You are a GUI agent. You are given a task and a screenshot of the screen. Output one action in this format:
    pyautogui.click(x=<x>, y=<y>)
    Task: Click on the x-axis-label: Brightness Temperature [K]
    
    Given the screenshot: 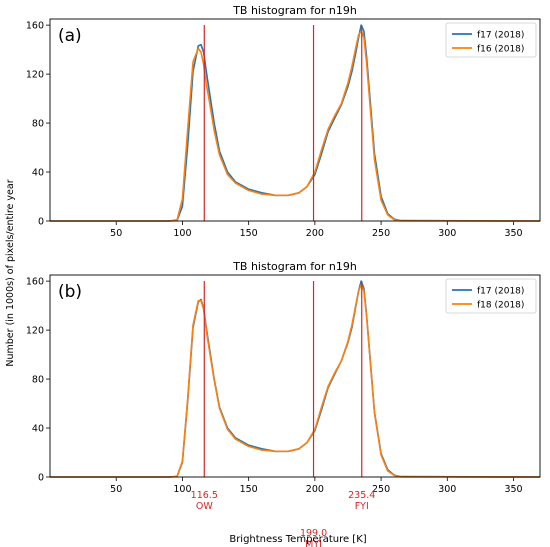 What is the action you would take?
    pyautogui.click(x=297, y=539)
    